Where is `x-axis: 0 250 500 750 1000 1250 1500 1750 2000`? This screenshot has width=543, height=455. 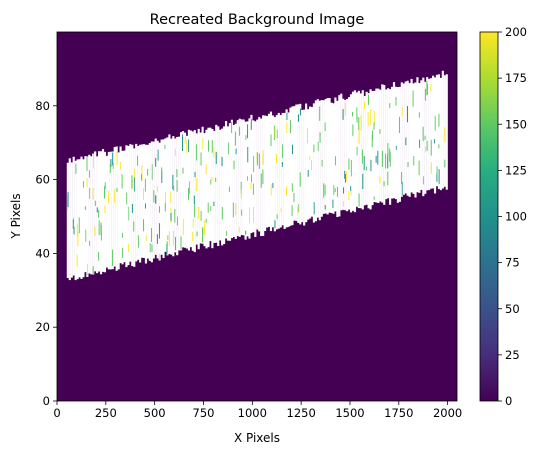
x-axis: 0 250 500 750 1000 1250 1500 1750 2000 is located at coordinates (257, 410).